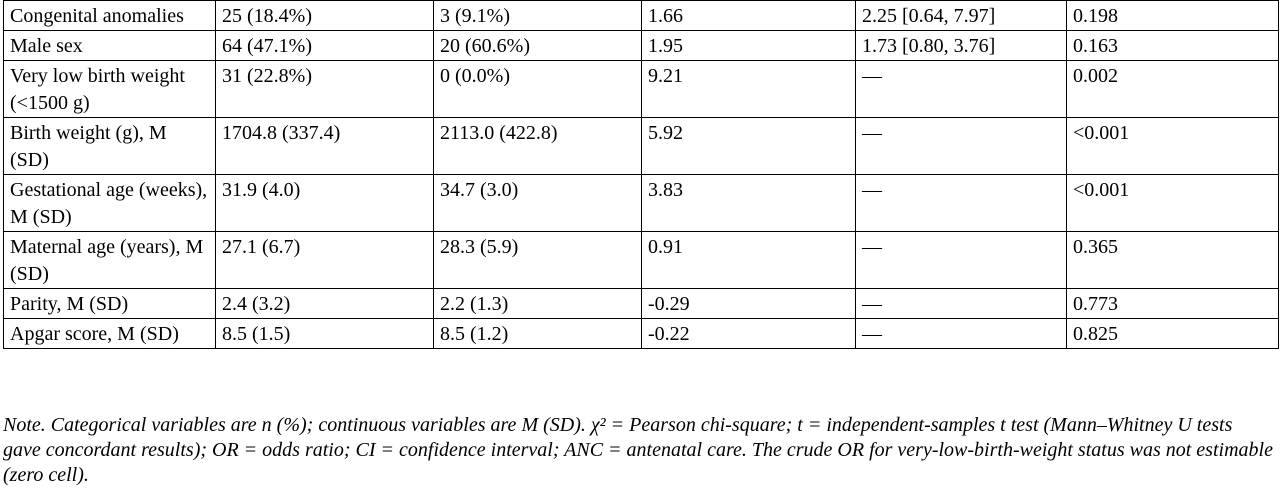  Describe the element at coordinates (1172, 333) in the screenshot. I see `table-cell: 0.825` at that location.